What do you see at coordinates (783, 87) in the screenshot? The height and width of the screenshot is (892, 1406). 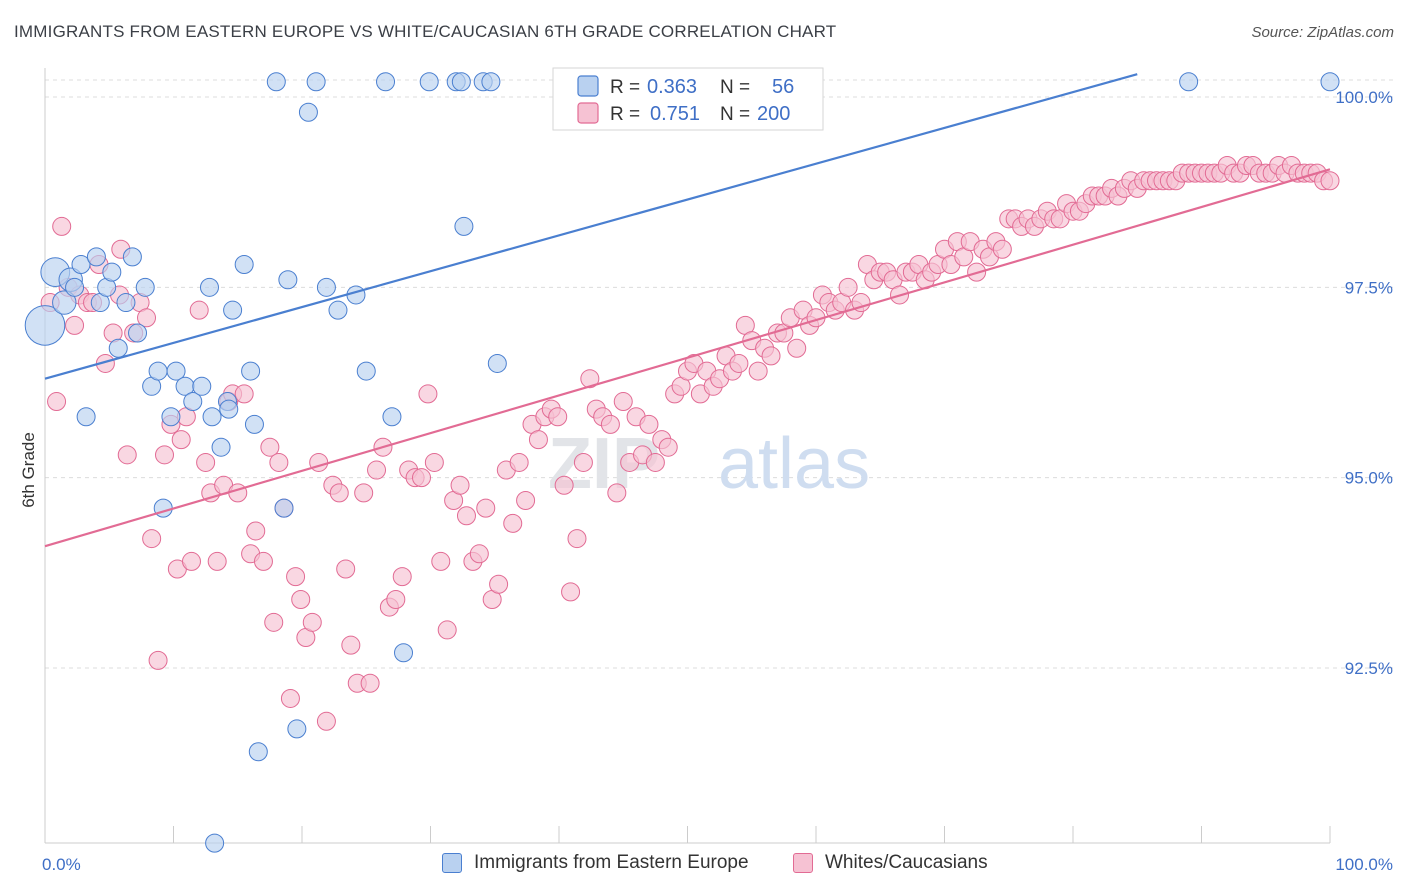 I see `legend-n-value-blue: 56` at bounding box center [783, 87].